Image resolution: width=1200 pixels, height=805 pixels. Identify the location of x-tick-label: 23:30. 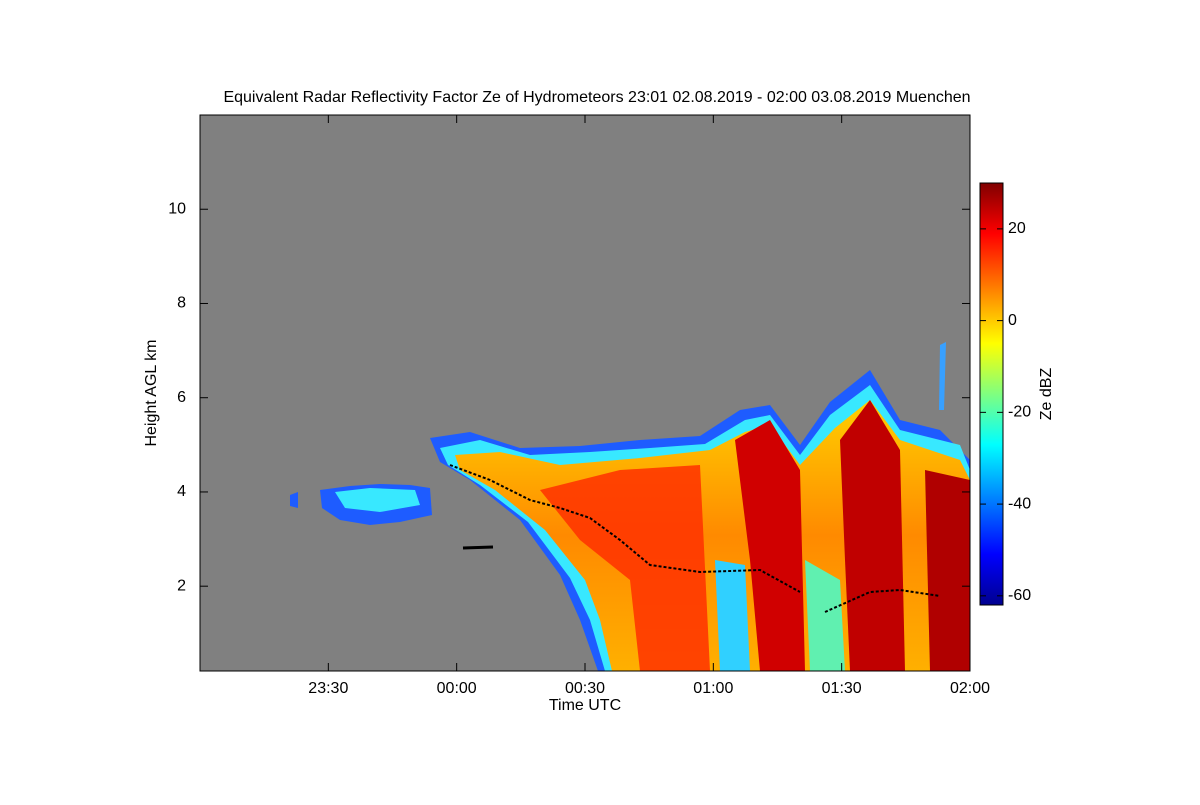
(328, 688).